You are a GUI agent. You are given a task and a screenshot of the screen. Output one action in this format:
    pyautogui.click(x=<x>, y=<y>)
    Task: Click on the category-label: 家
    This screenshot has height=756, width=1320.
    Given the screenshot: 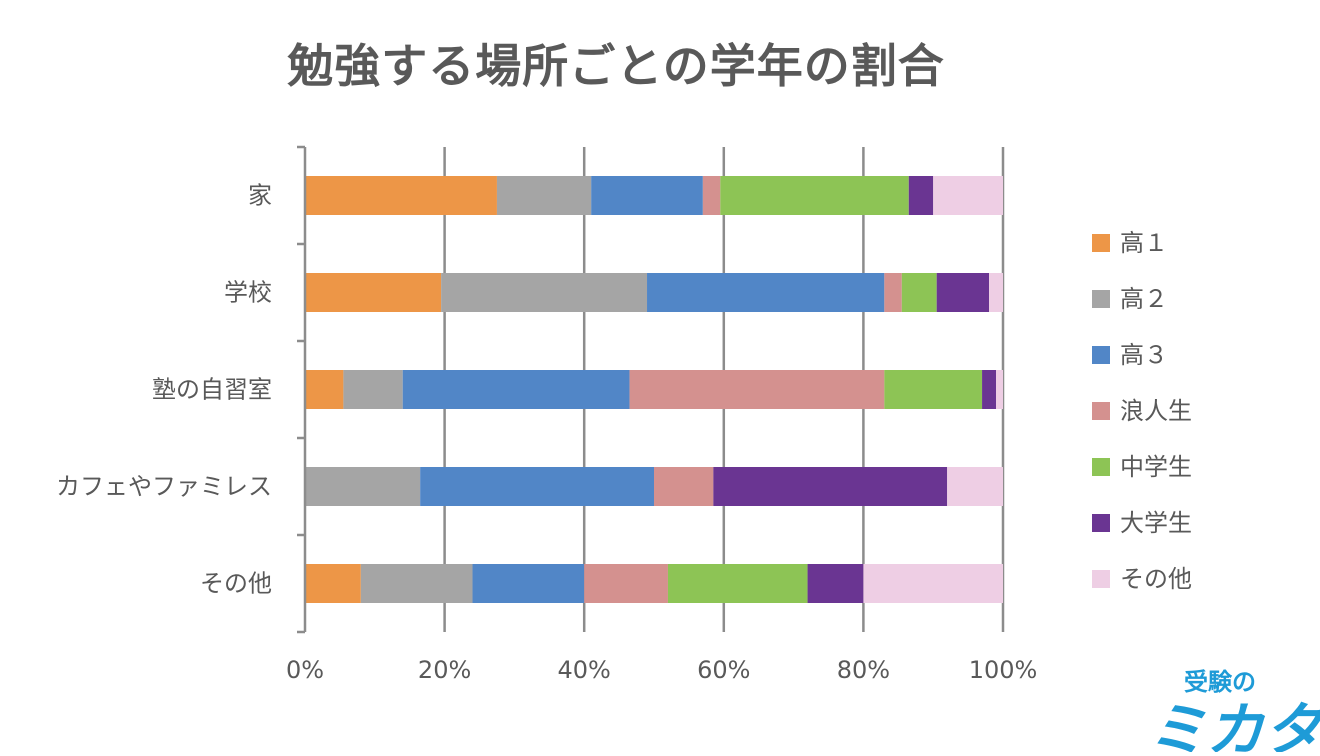 What is the action you would take?
    pyautogui.click(x=260, y=196)
    